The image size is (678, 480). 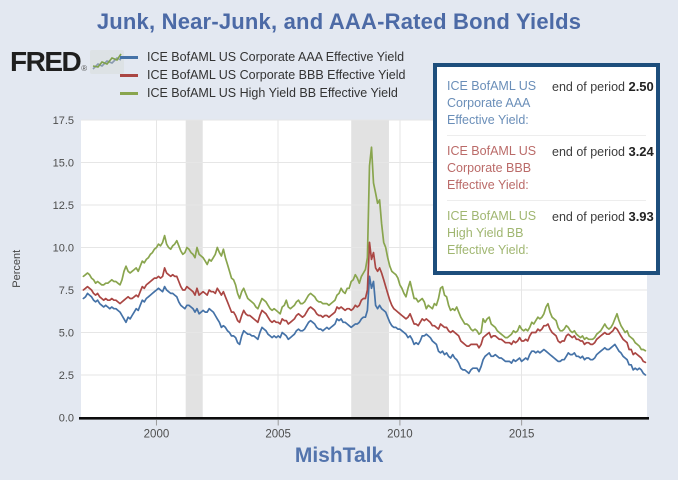 I want to click on legend-line-swatch-bbb, so click(x=129, y=75).